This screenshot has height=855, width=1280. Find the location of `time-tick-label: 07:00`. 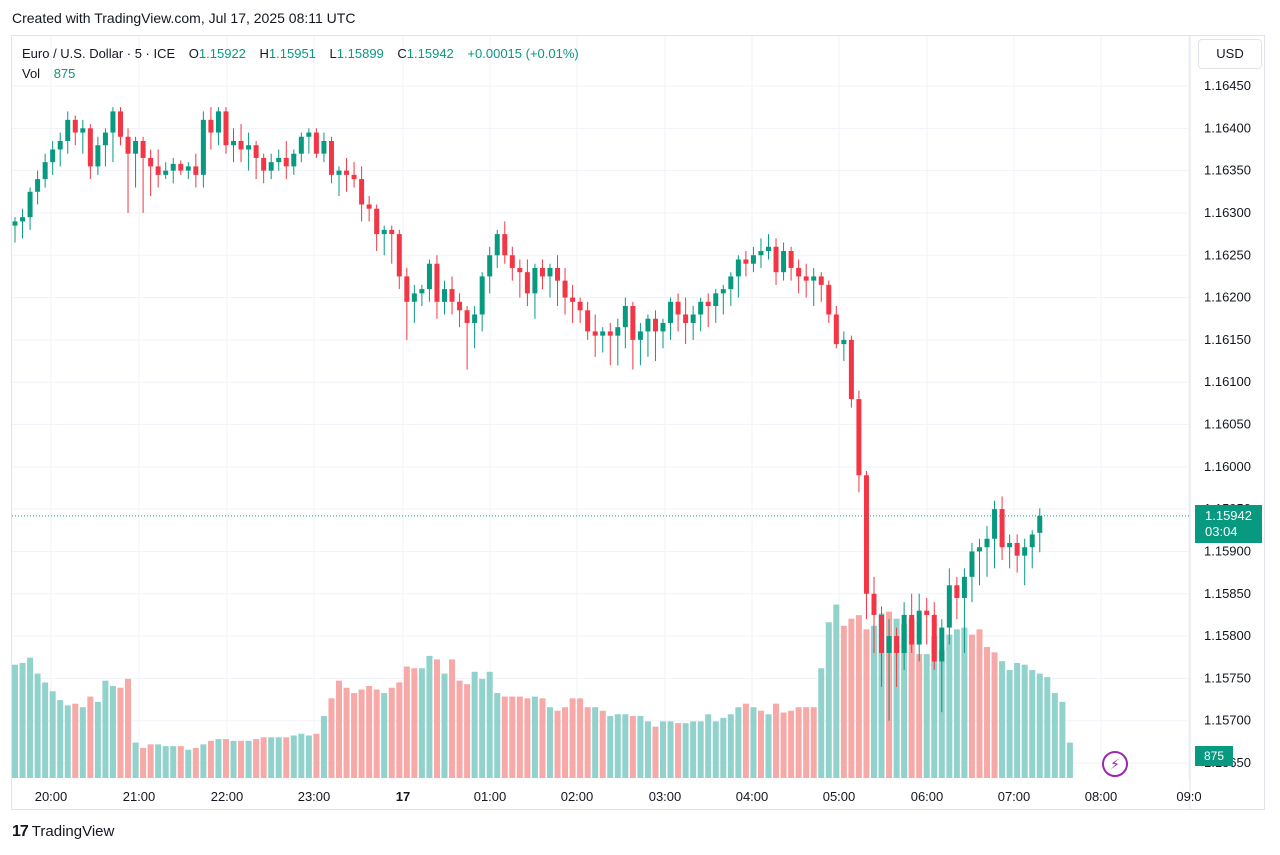

time-tick-label: 07:00 is located at coordinates (1014, 796).